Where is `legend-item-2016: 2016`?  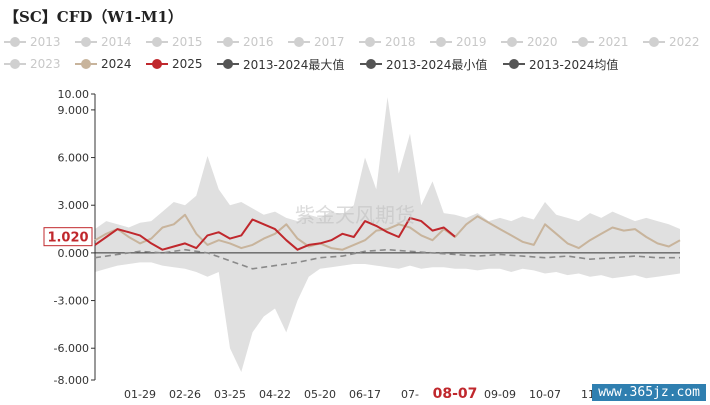
legend-item-2016: 2016 is located at coordinates (245, 42).